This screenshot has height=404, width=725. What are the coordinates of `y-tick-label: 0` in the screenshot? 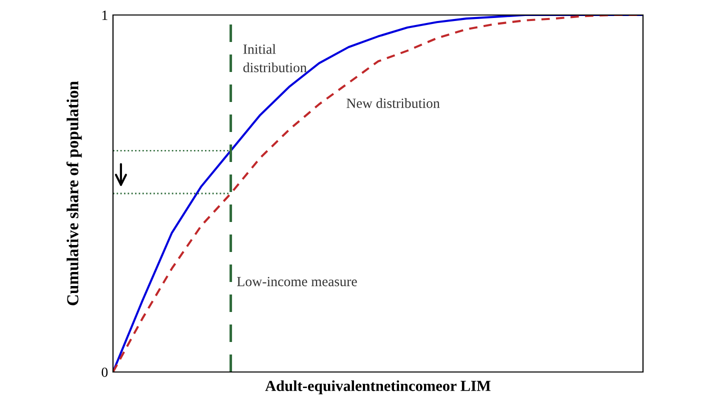 It's located at (105, 372).